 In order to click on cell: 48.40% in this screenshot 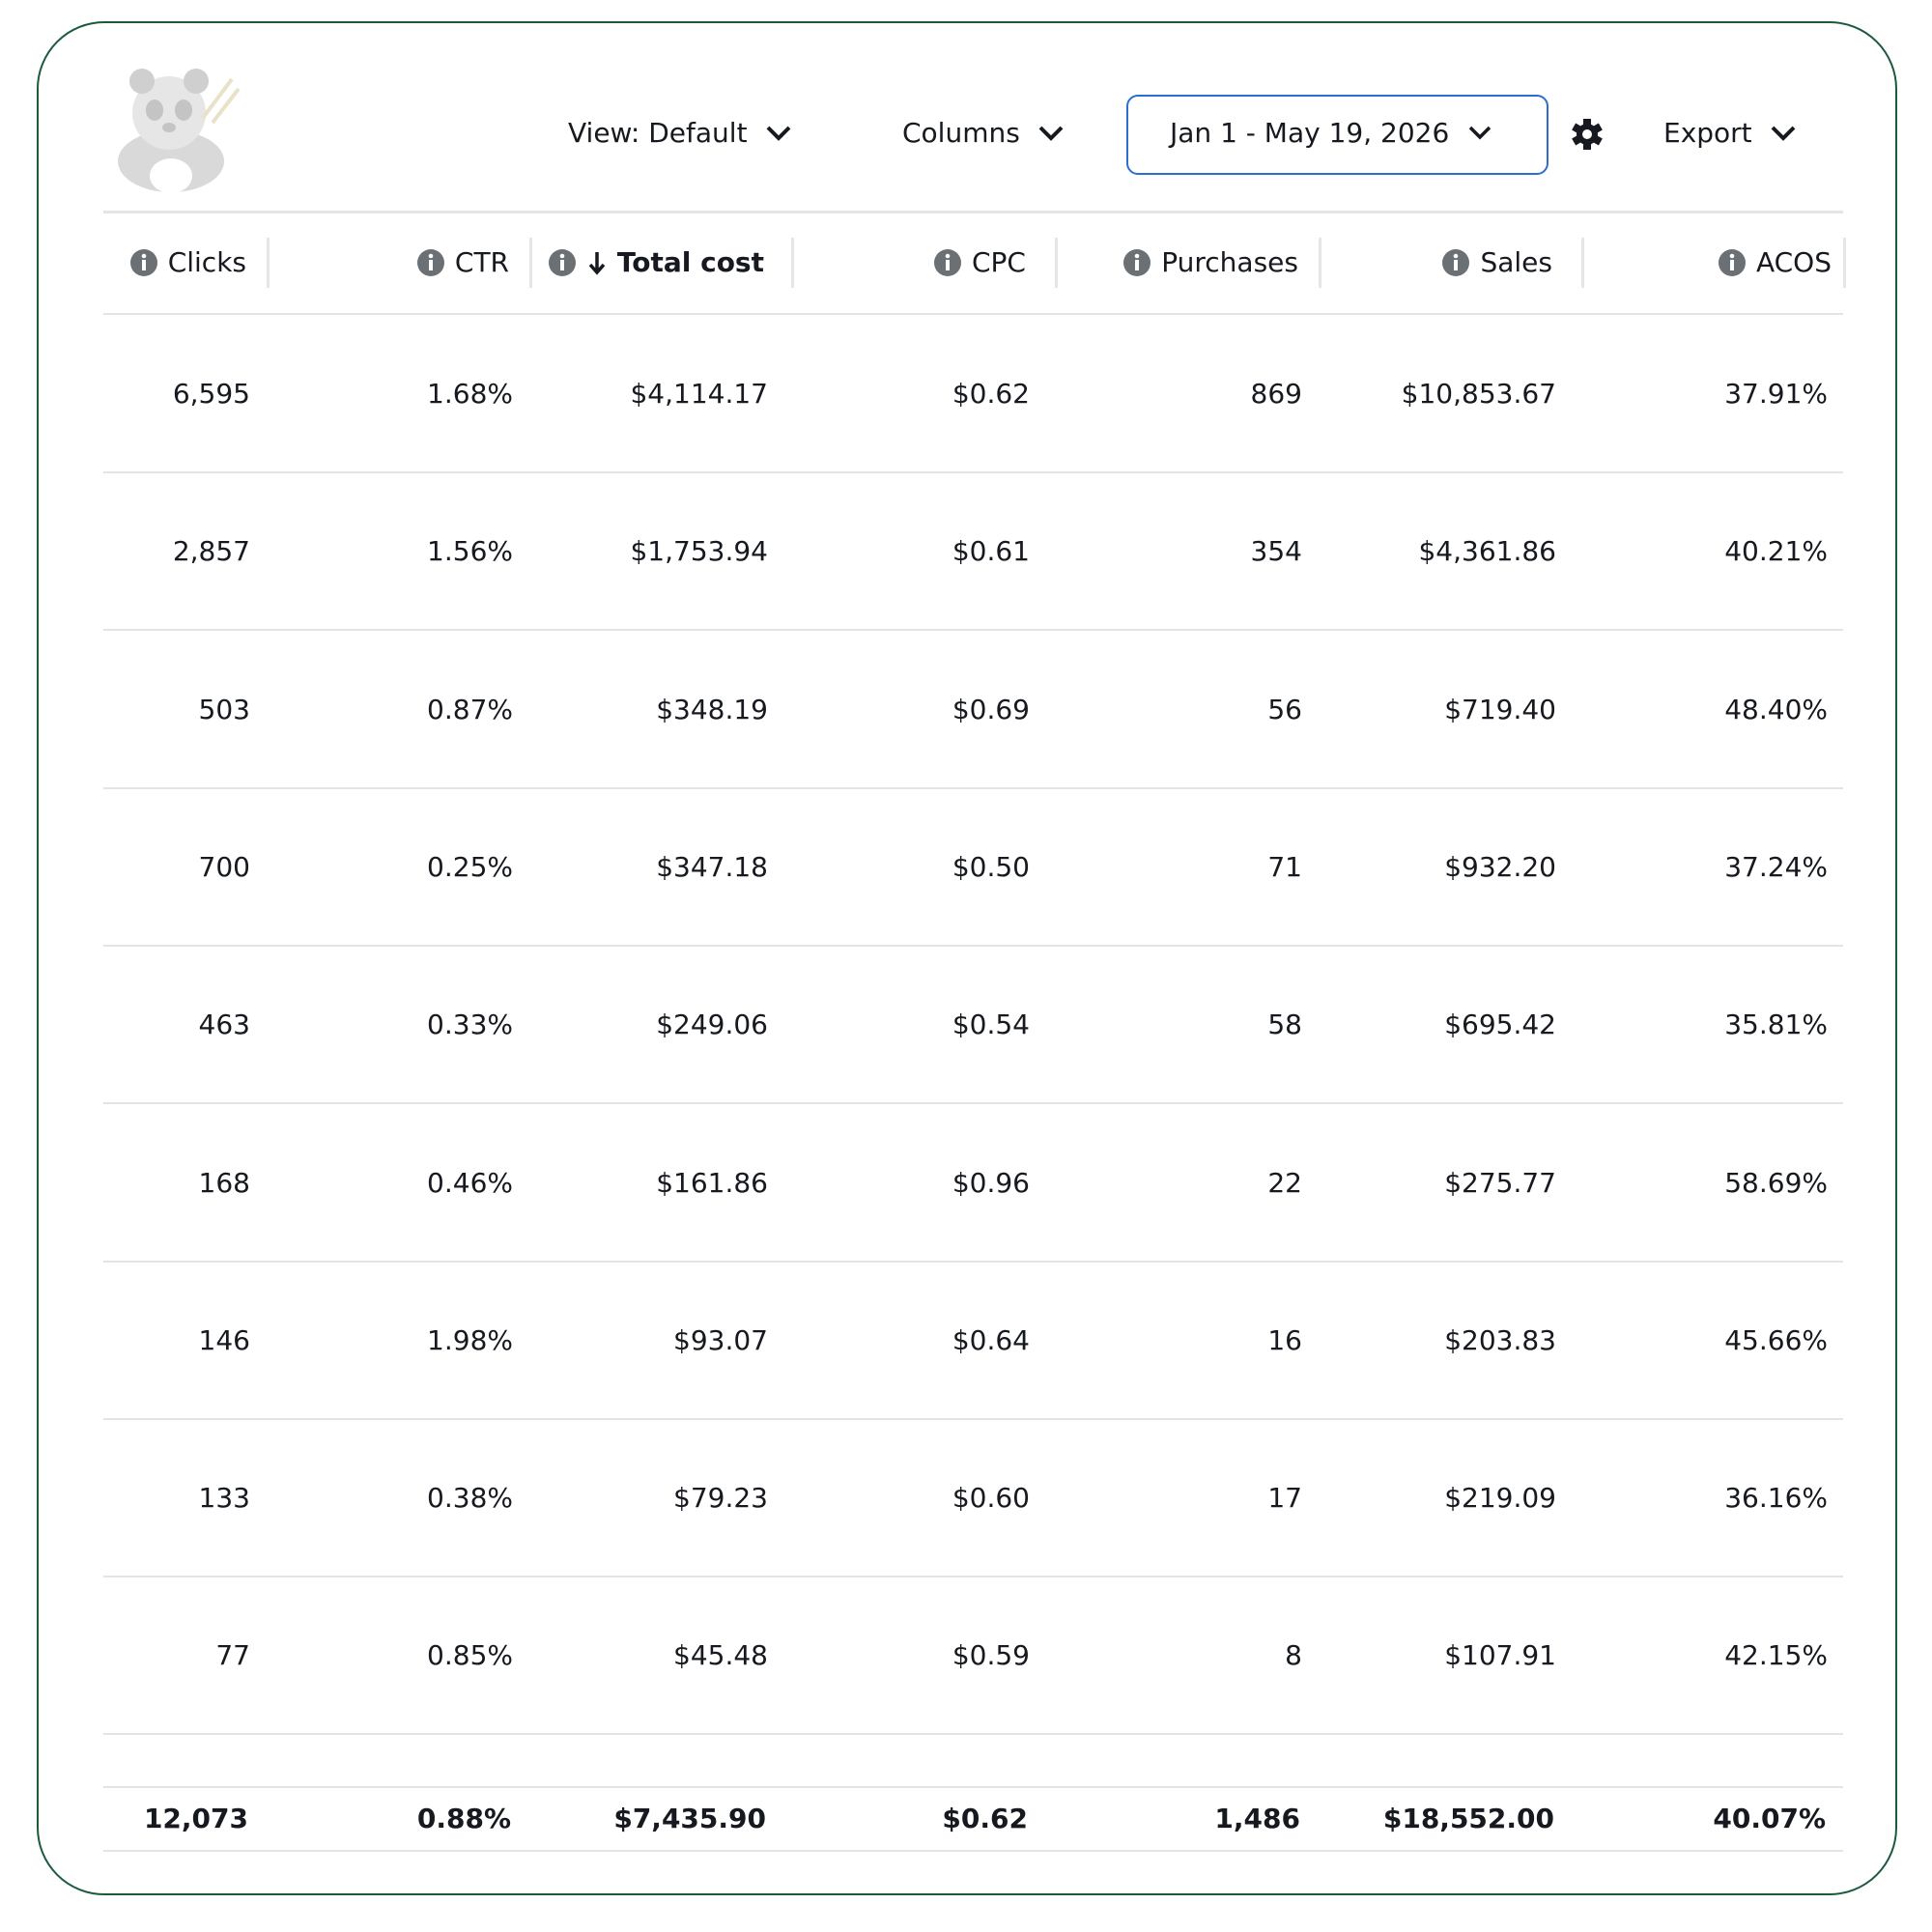, I will do `click(1776, 709)`.